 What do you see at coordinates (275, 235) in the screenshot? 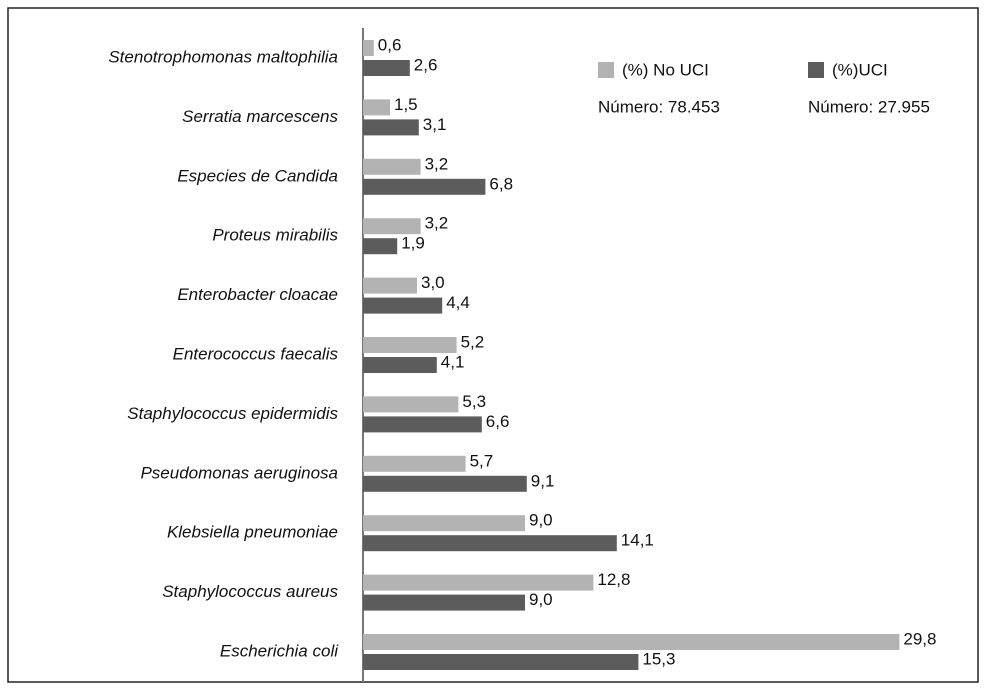
I see `category-label: Proteus mirabilis` at bounding box center [275, 235].